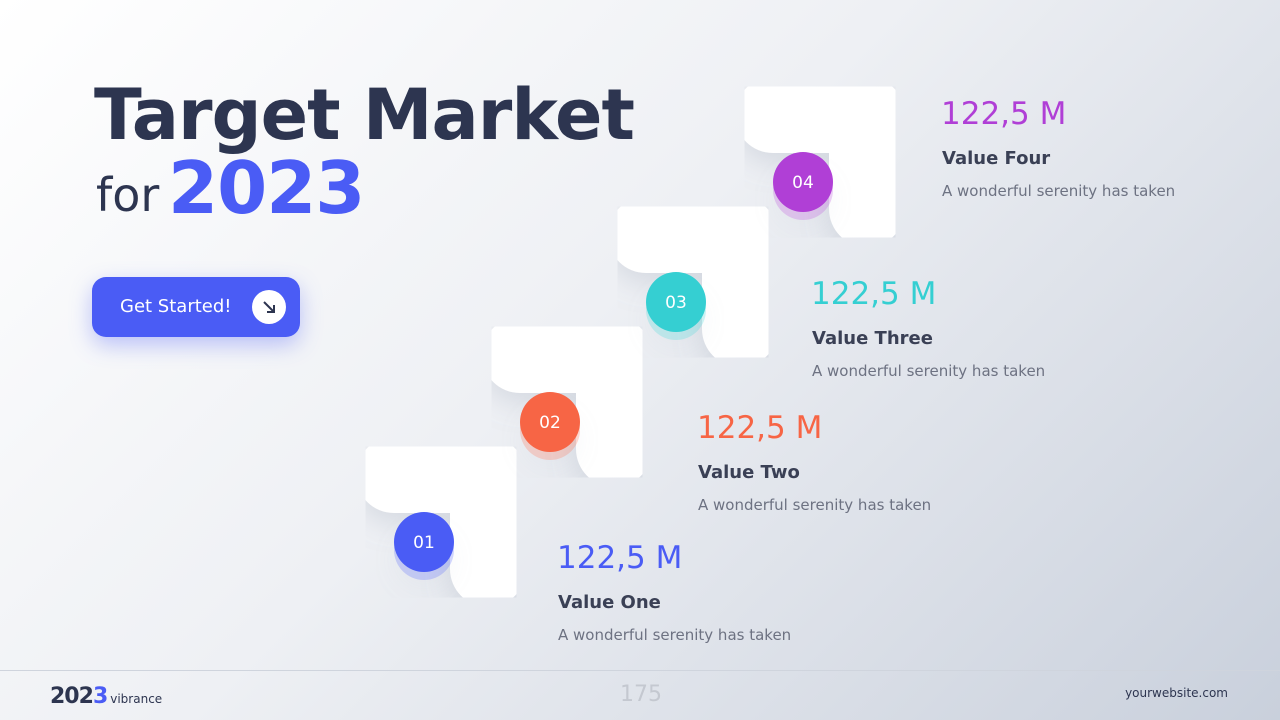  Describe the element at coordinates (269, 307) in the screenshot. I see `button-icon` at that location.